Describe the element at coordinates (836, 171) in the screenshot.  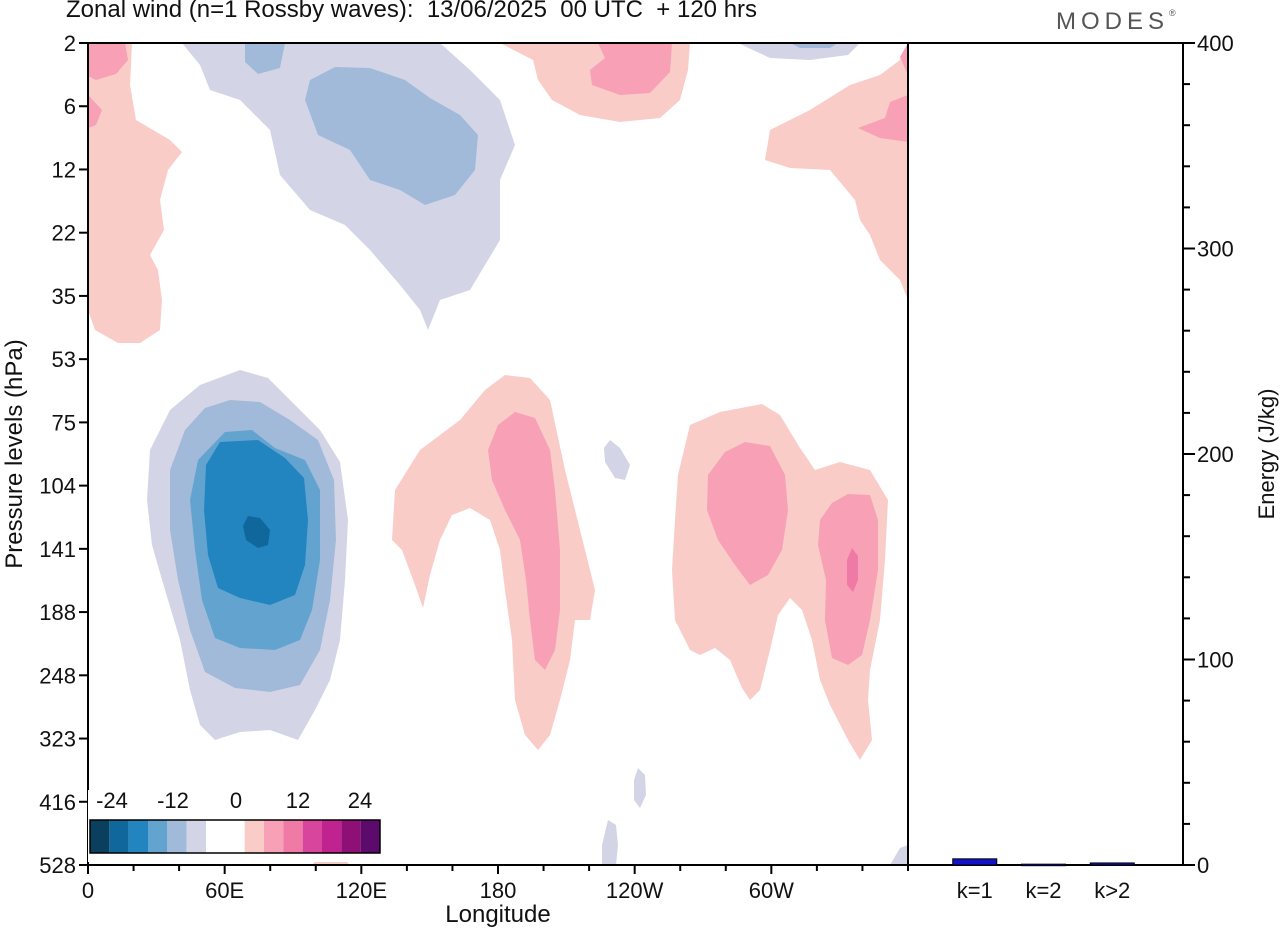
I see `contour-positive-right-edge` at that location.